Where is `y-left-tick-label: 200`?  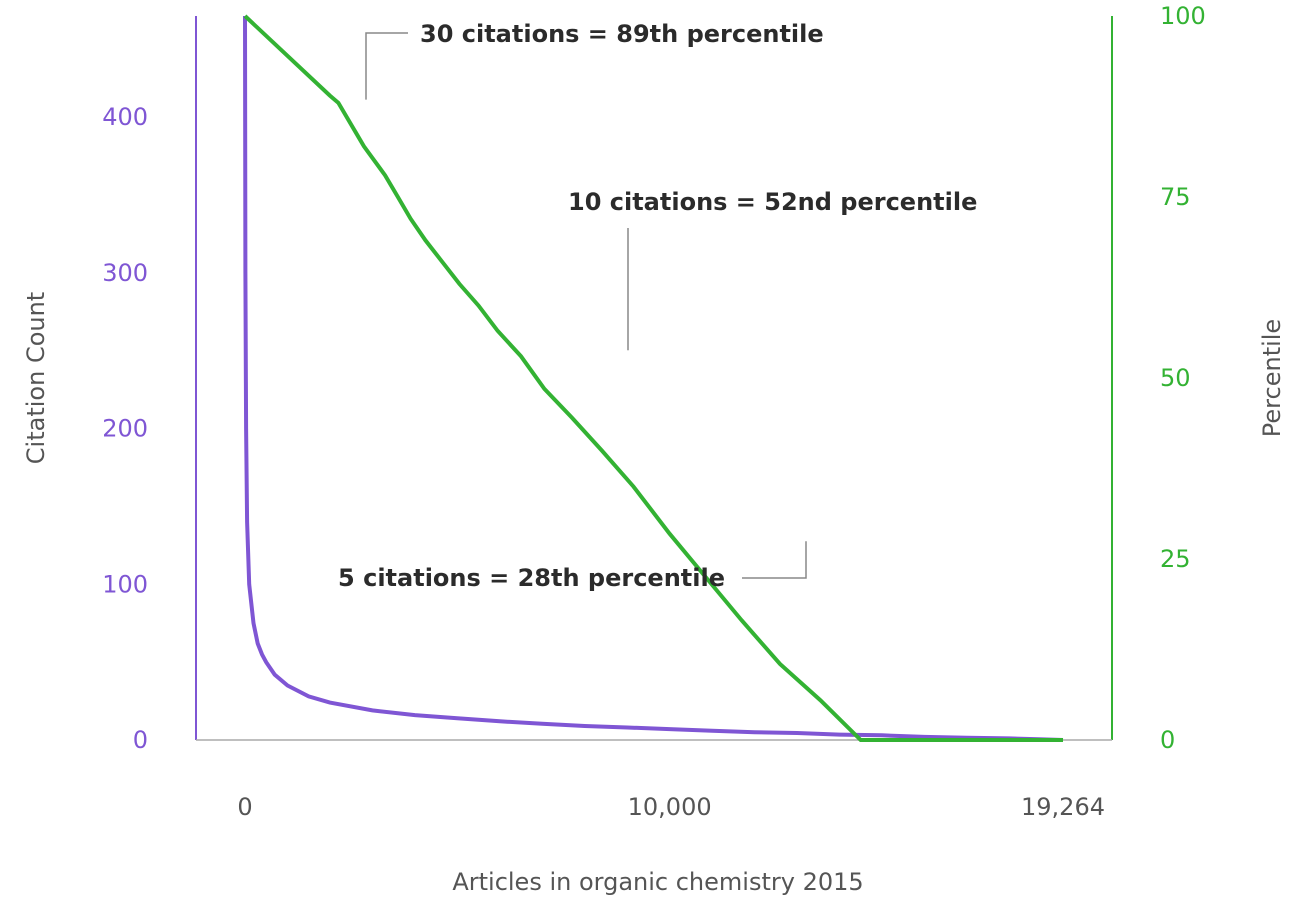
y-left-tick-label: 200 is located at coordinates (125, 429).